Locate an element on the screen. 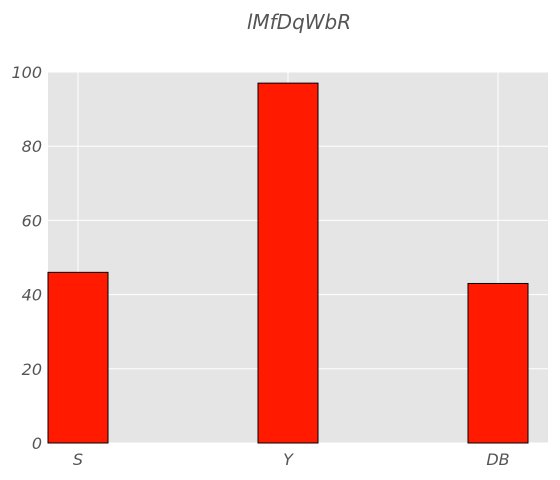 Image resolution: width=560 pixels, height=480 pixels. y-tick-label: 0 is located at coordinates (37, 443).